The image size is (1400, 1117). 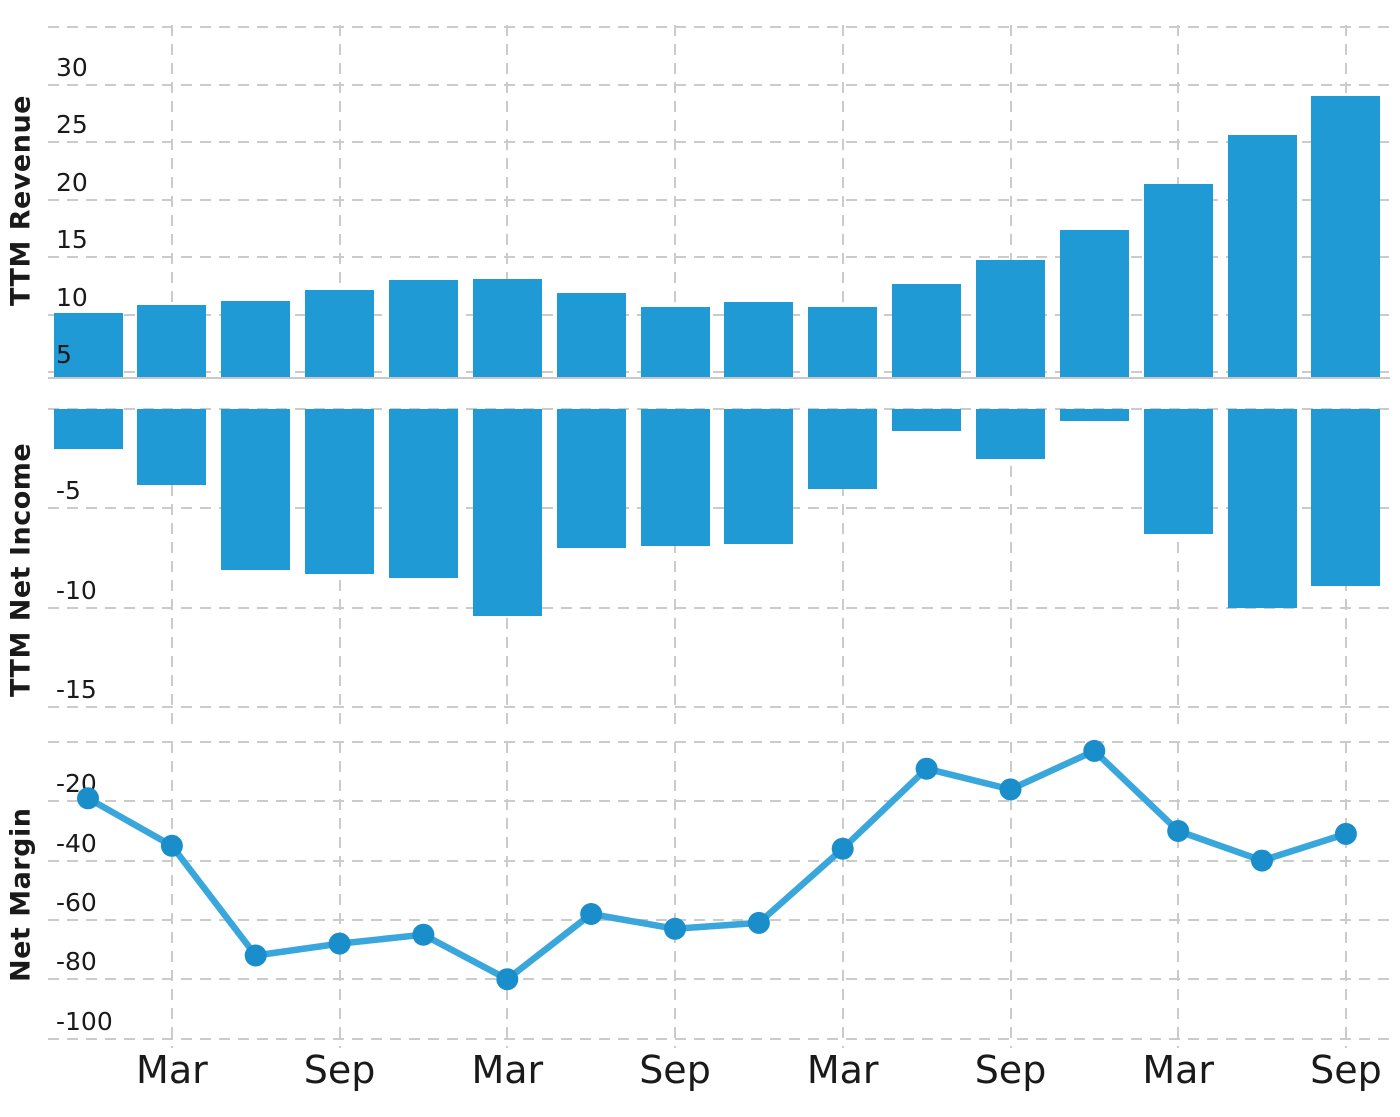 What do you see at coordinates (172, 1070) in the screenshot?
I see `x-tick-label-0: Mar` at bounding box center [172, 1070].